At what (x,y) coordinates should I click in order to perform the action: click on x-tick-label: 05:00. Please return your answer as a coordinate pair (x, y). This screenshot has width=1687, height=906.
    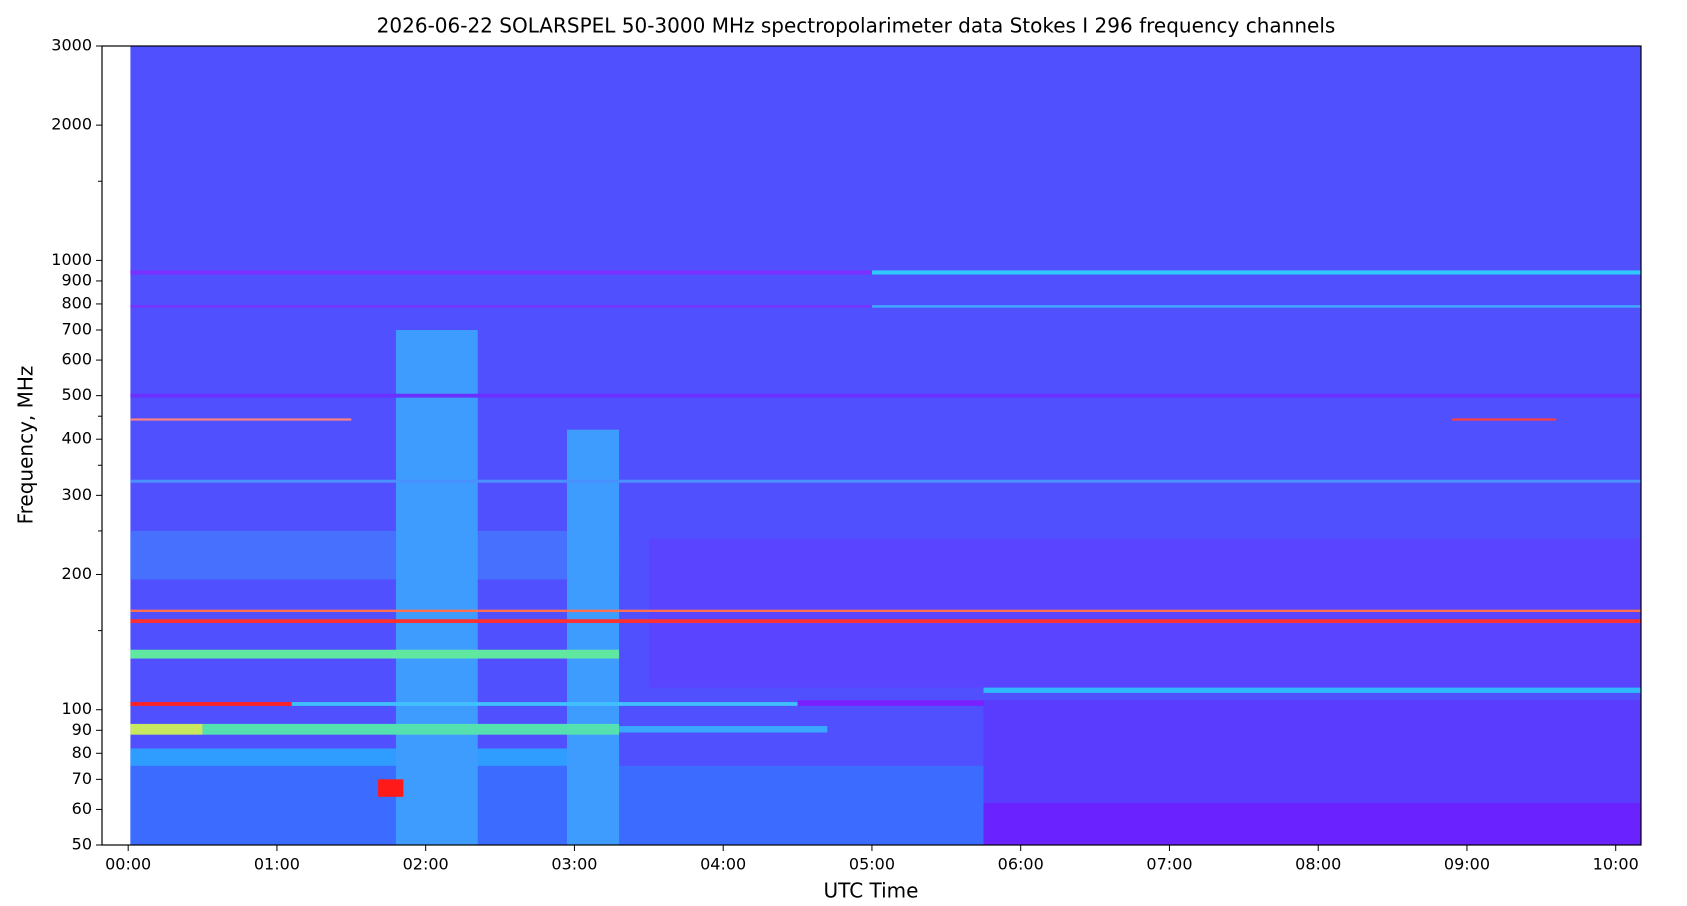
    Looking at the image, I should click on (872, 864).